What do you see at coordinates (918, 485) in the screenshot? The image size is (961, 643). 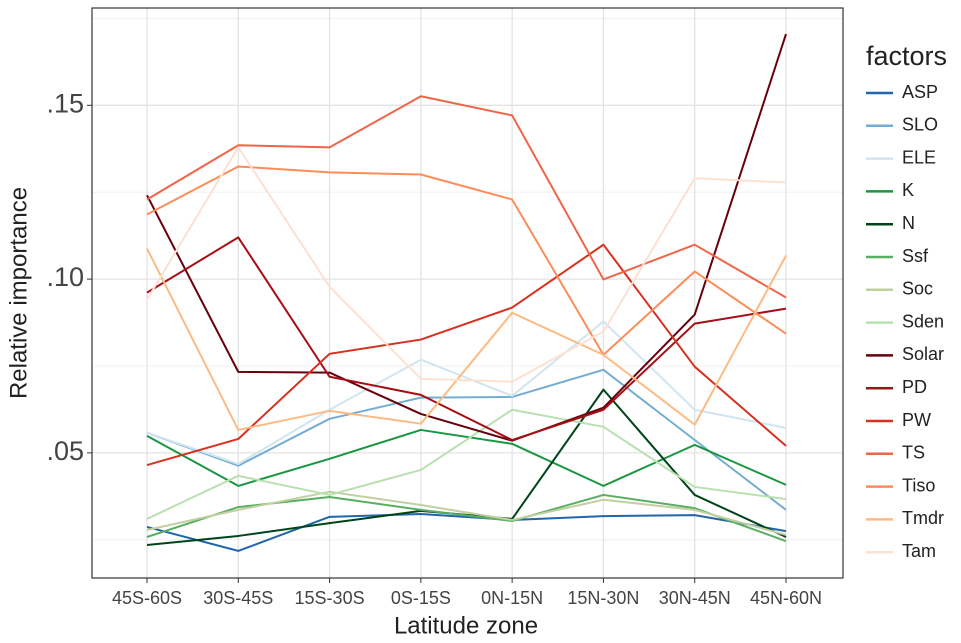 I see `legend-label: Tiso` at bounding box center [918, 485].